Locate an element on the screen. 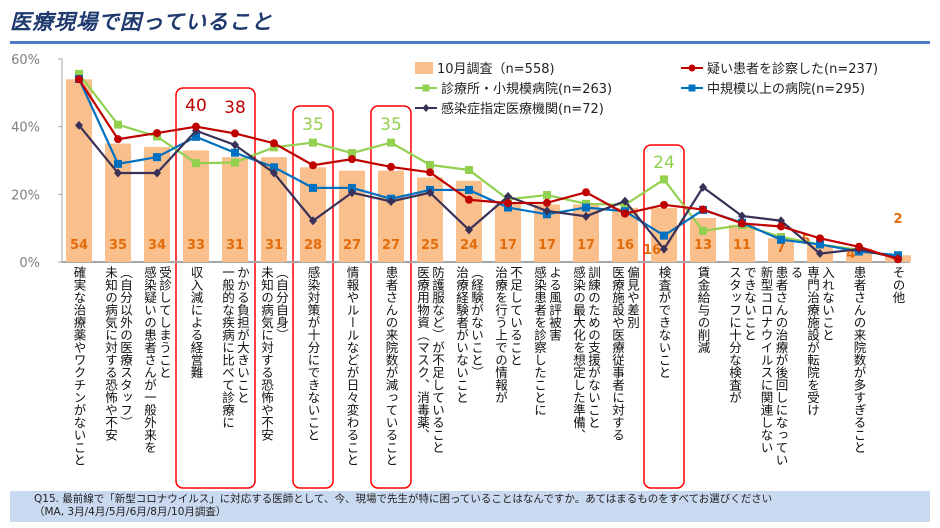 The image size is (940, 528). survey-note: （MA, 3月/4月/5月/6月/8月/10月調査） is located at coordinates (130, 512).